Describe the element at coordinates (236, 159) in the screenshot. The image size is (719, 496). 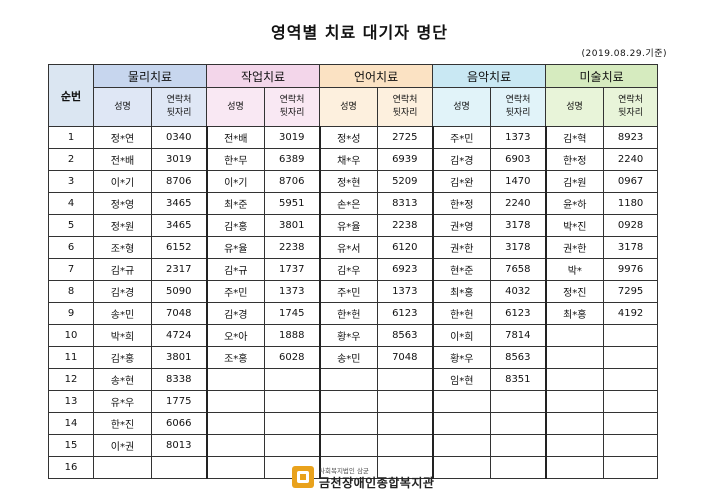
I see `patient-name: 한*무` at that location.